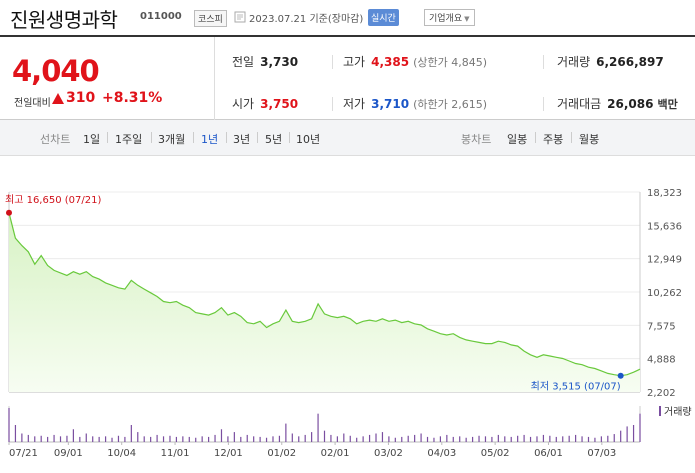 Image resolution: width=695 pixels, height=473 pixels. I want to click on tab-1w: 1주일, so click(129, 139).